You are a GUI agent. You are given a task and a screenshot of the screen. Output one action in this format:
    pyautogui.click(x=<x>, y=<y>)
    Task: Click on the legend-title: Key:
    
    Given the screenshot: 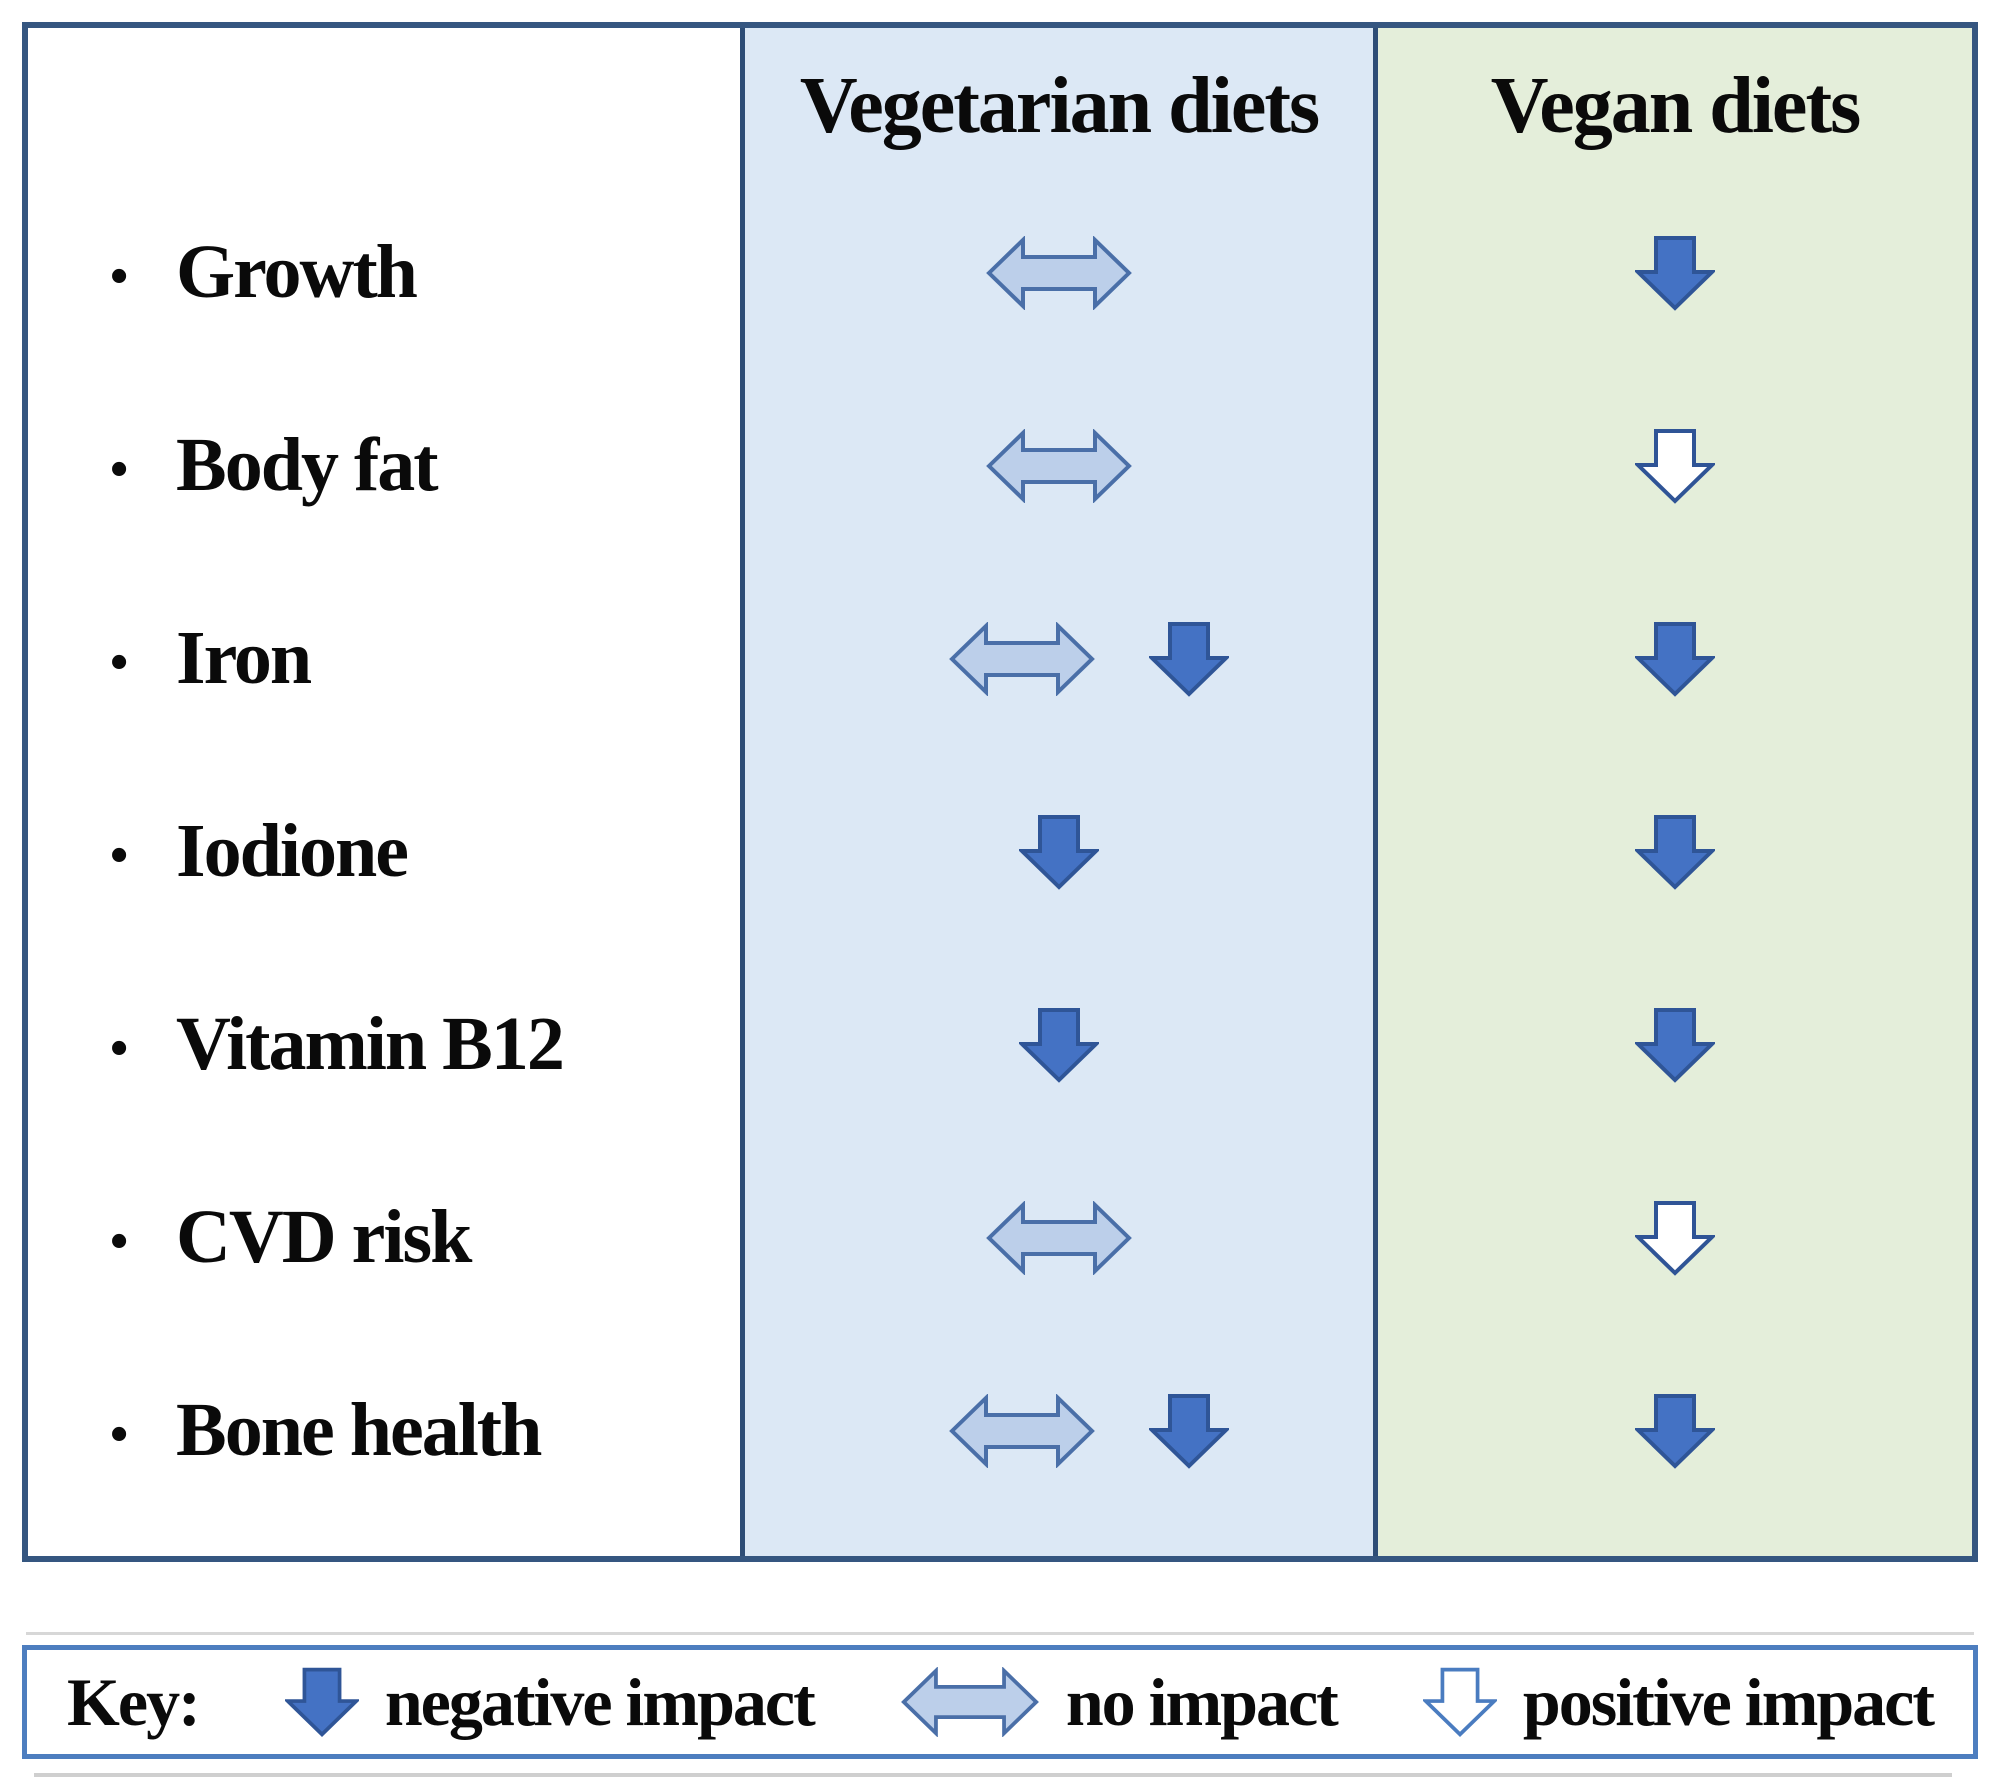 What is the action you would take?
    pyautogui.click(x=134, y=1701)
    